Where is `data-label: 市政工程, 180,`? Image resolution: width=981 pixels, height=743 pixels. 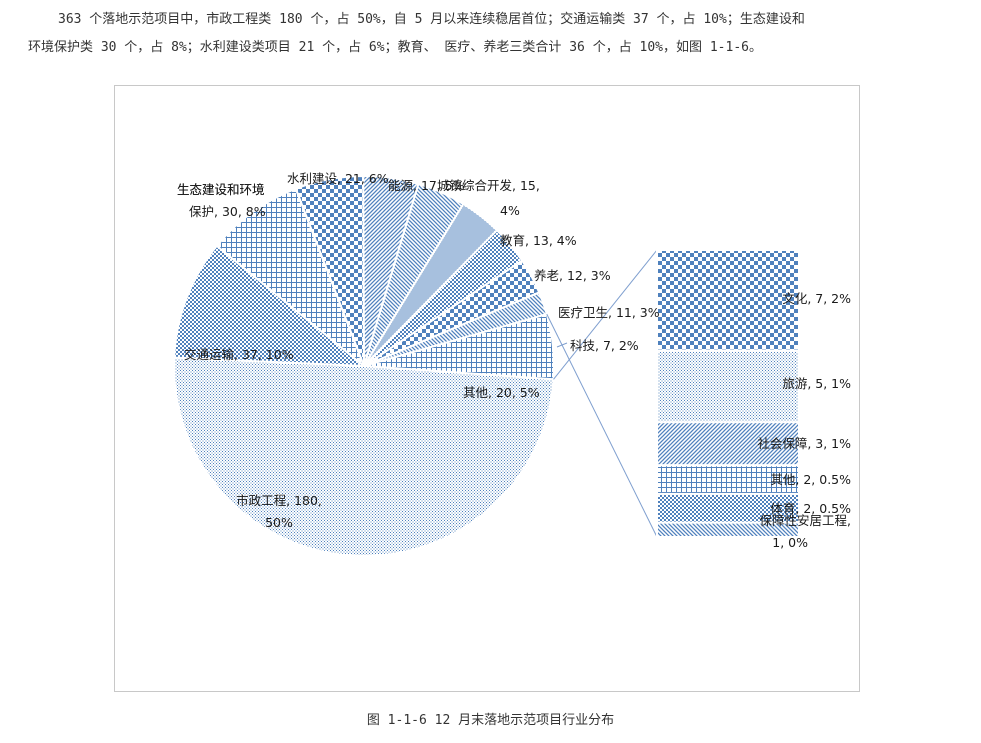
data-label: 市政工程, 180, is located at coordinates (279, 500).